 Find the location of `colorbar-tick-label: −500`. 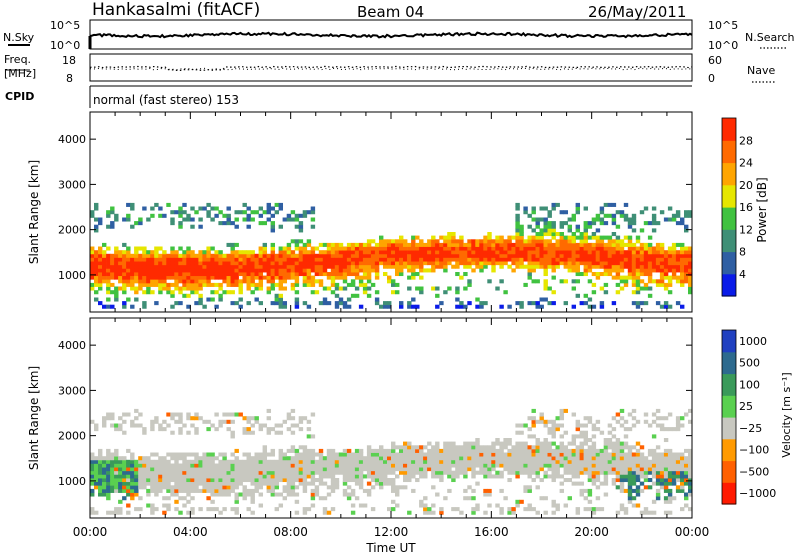

colorbar-tick-label: −500 is located at coordinates (754, 471).